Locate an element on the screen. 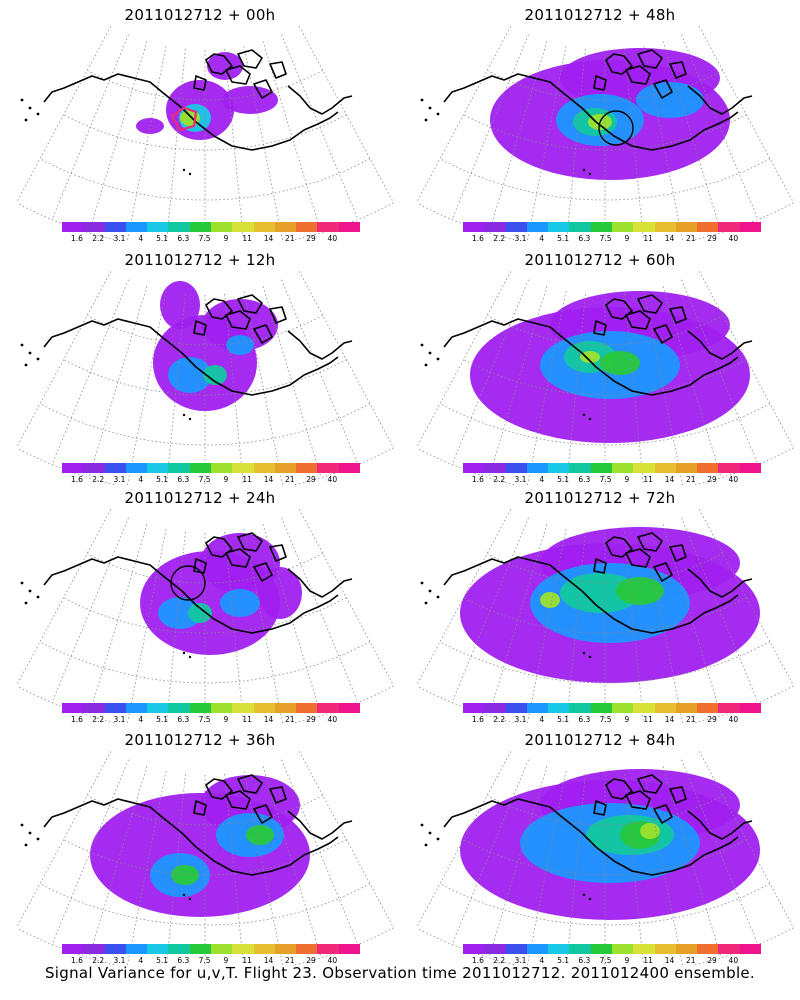  colorbar-labels: 1.6 2.2 3.1 4 5.1 6.3 7.5 9 11 14 21 29 40 is located at coordinates (612, 961).